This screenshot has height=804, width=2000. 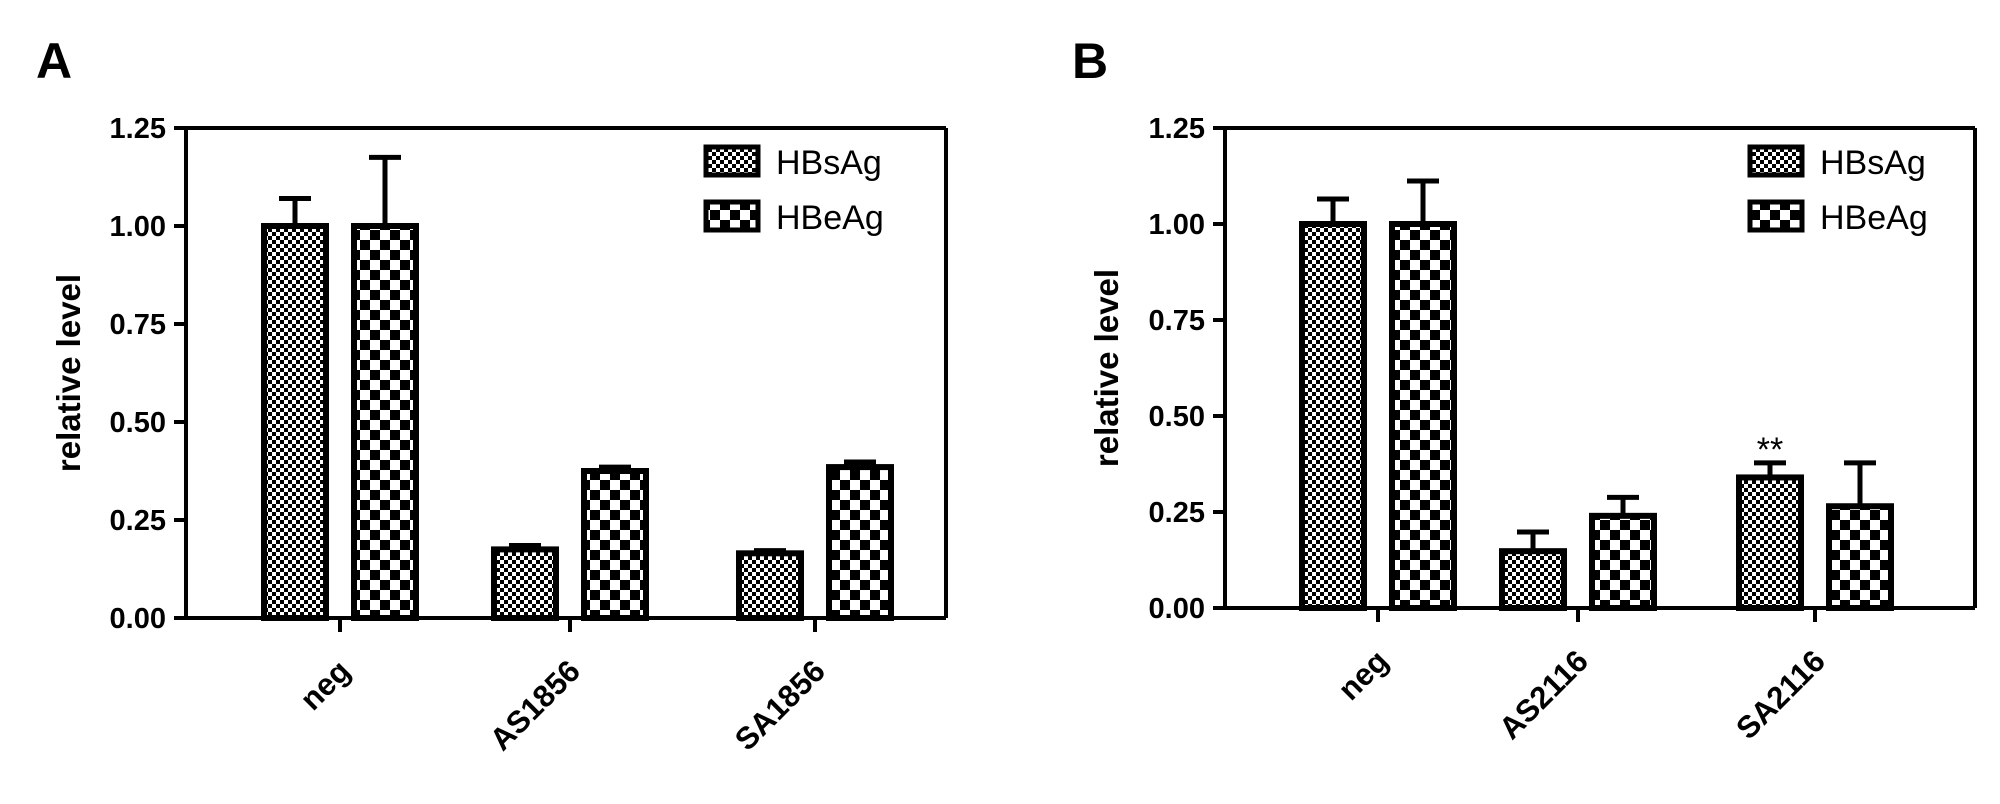 I want to click on category-label: SA1856, so click(x=780, y=705).